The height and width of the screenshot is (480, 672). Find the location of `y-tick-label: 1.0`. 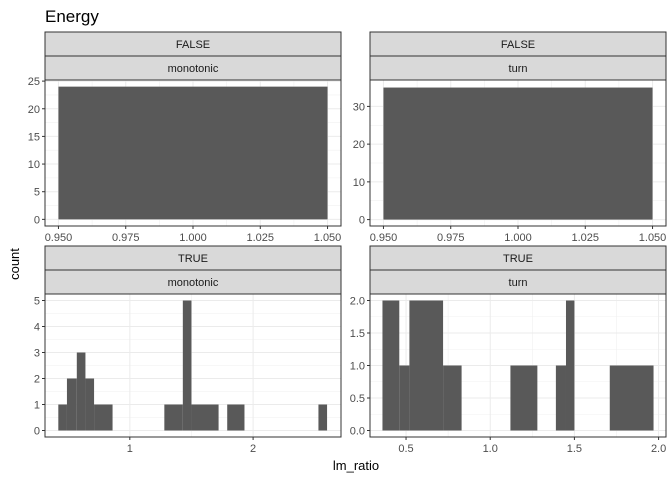

y-tick-label: 1.0 is located at coordinates (357, 367).